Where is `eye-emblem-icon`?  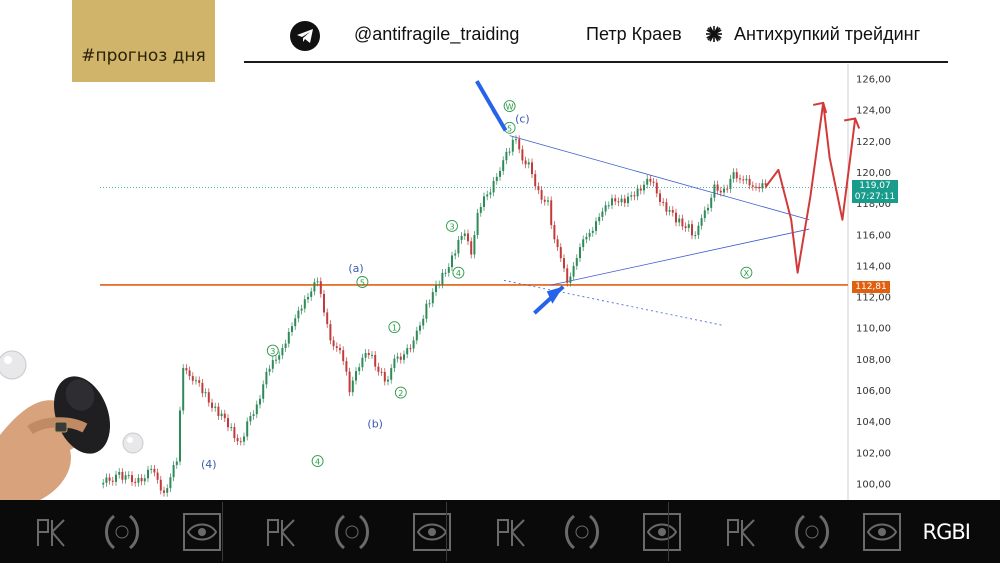
eye-emblem-icon is located at coordinates (882, 532).